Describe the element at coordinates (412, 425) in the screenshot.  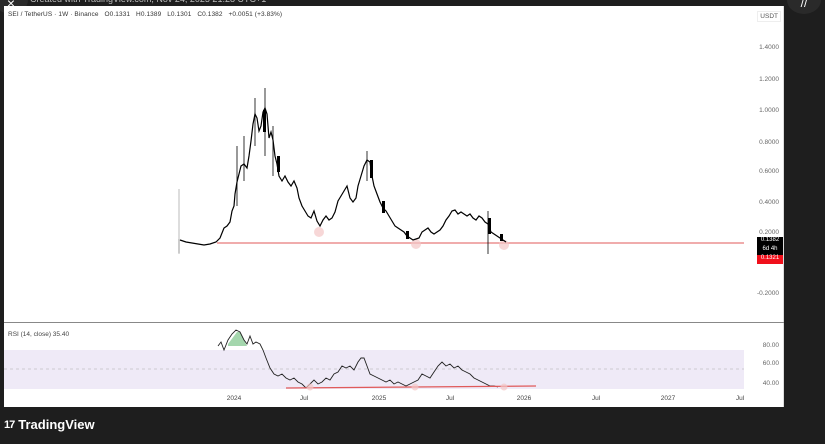
I see `footer: 17 TradingView` at that location.